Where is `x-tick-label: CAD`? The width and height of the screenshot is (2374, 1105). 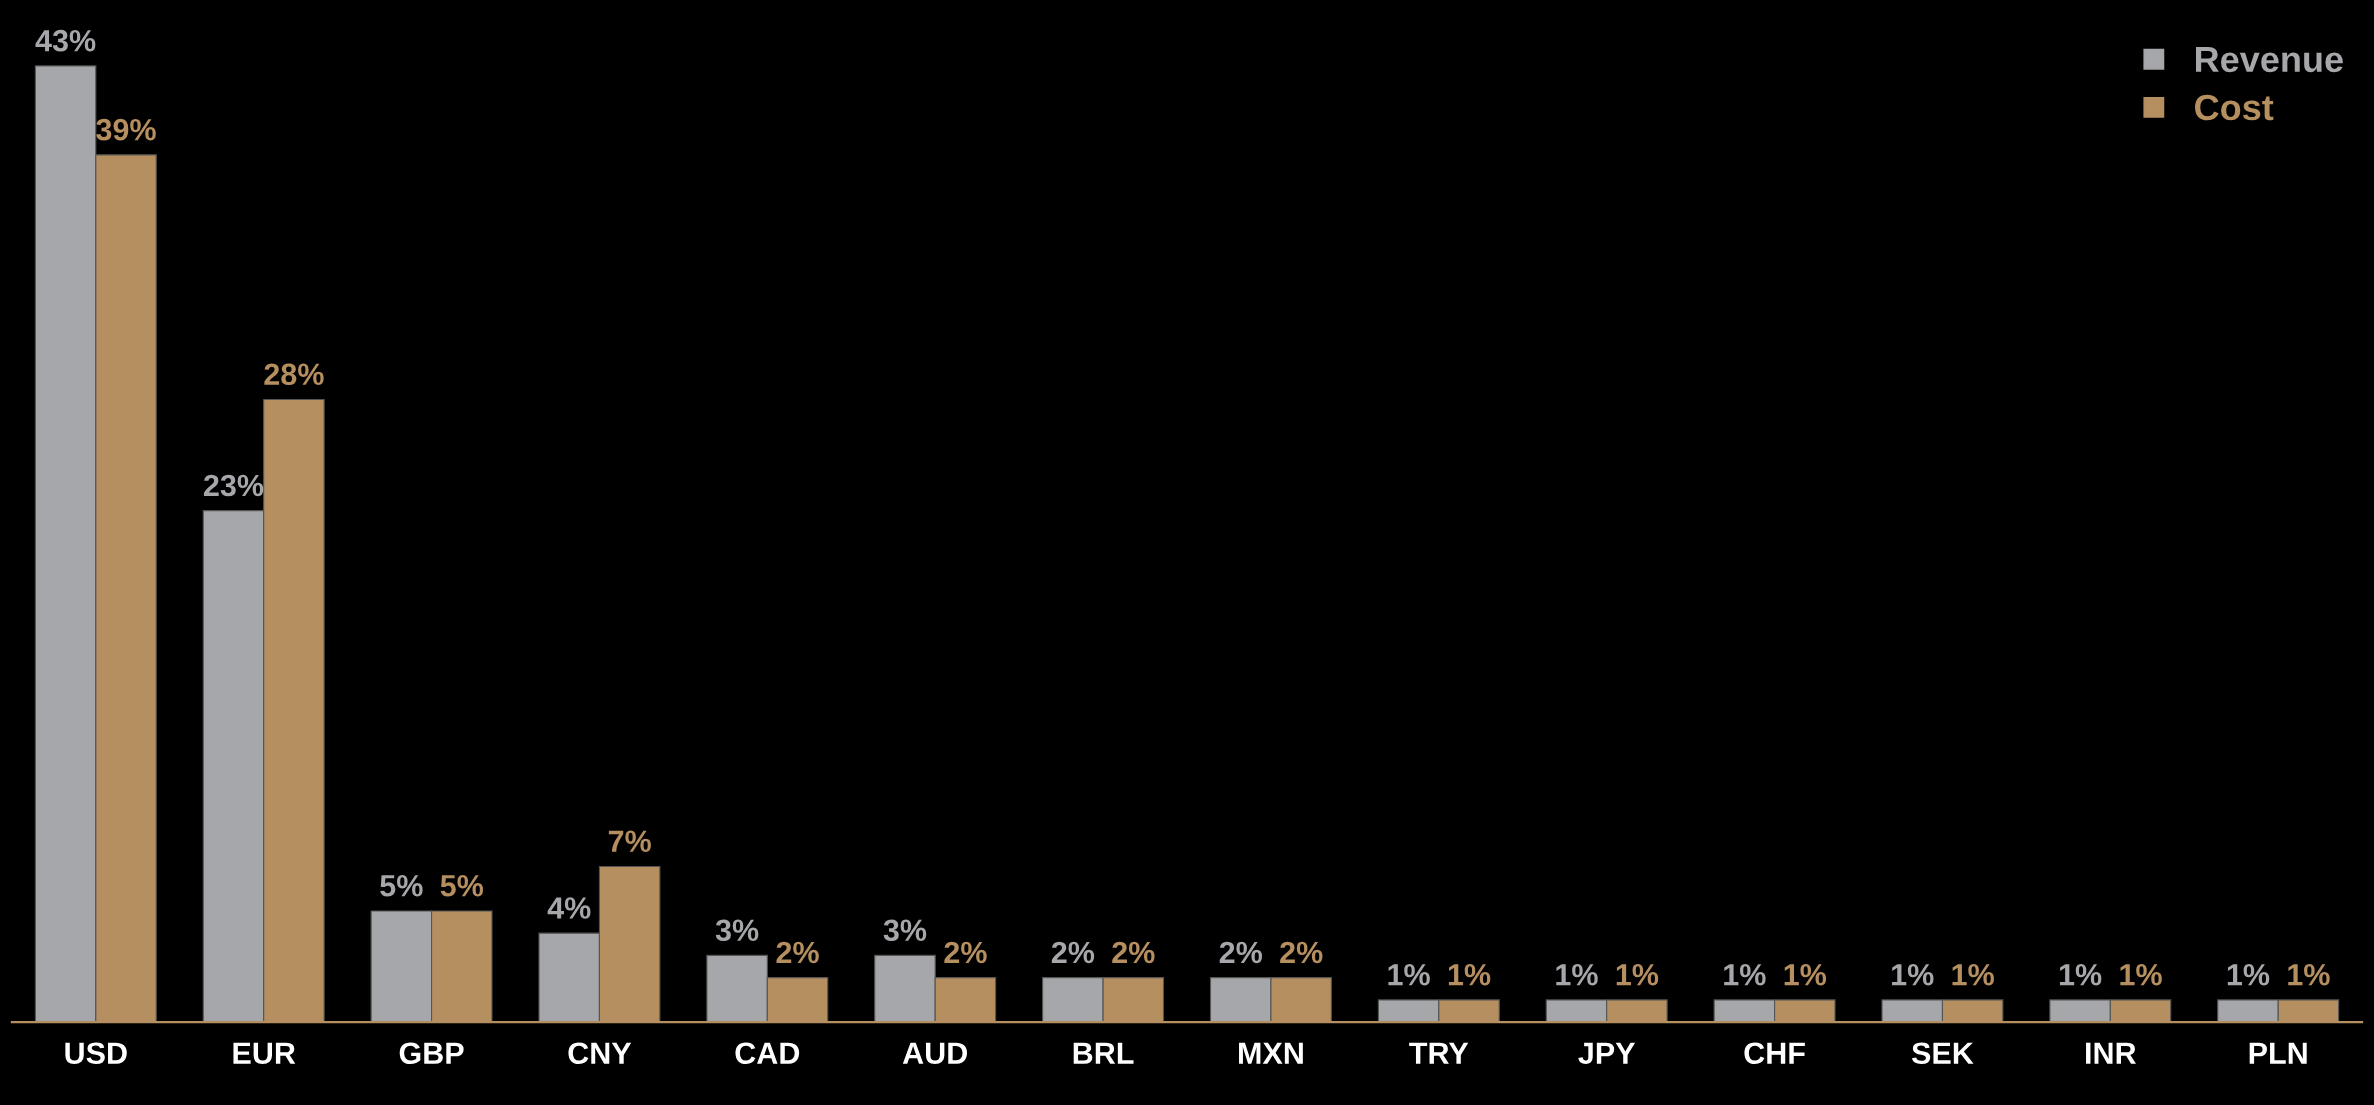 x-tick-label: CAD is located at coordinates (767, 1053).